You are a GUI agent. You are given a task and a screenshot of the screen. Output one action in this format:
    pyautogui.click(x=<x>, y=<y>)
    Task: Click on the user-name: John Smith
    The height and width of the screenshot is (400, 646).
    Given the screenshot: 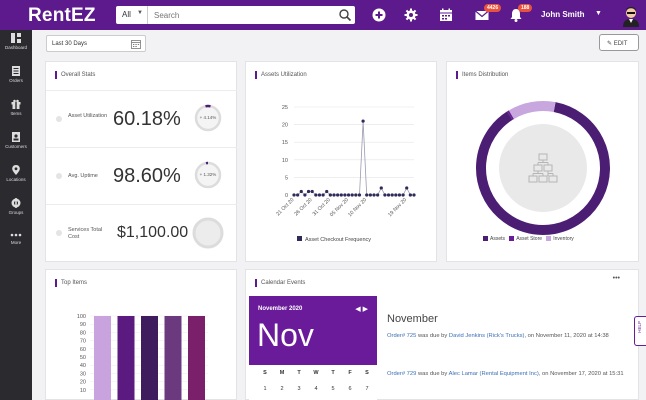 What is the action you would take?
    pyautogui.click(x=563, y=14)
    